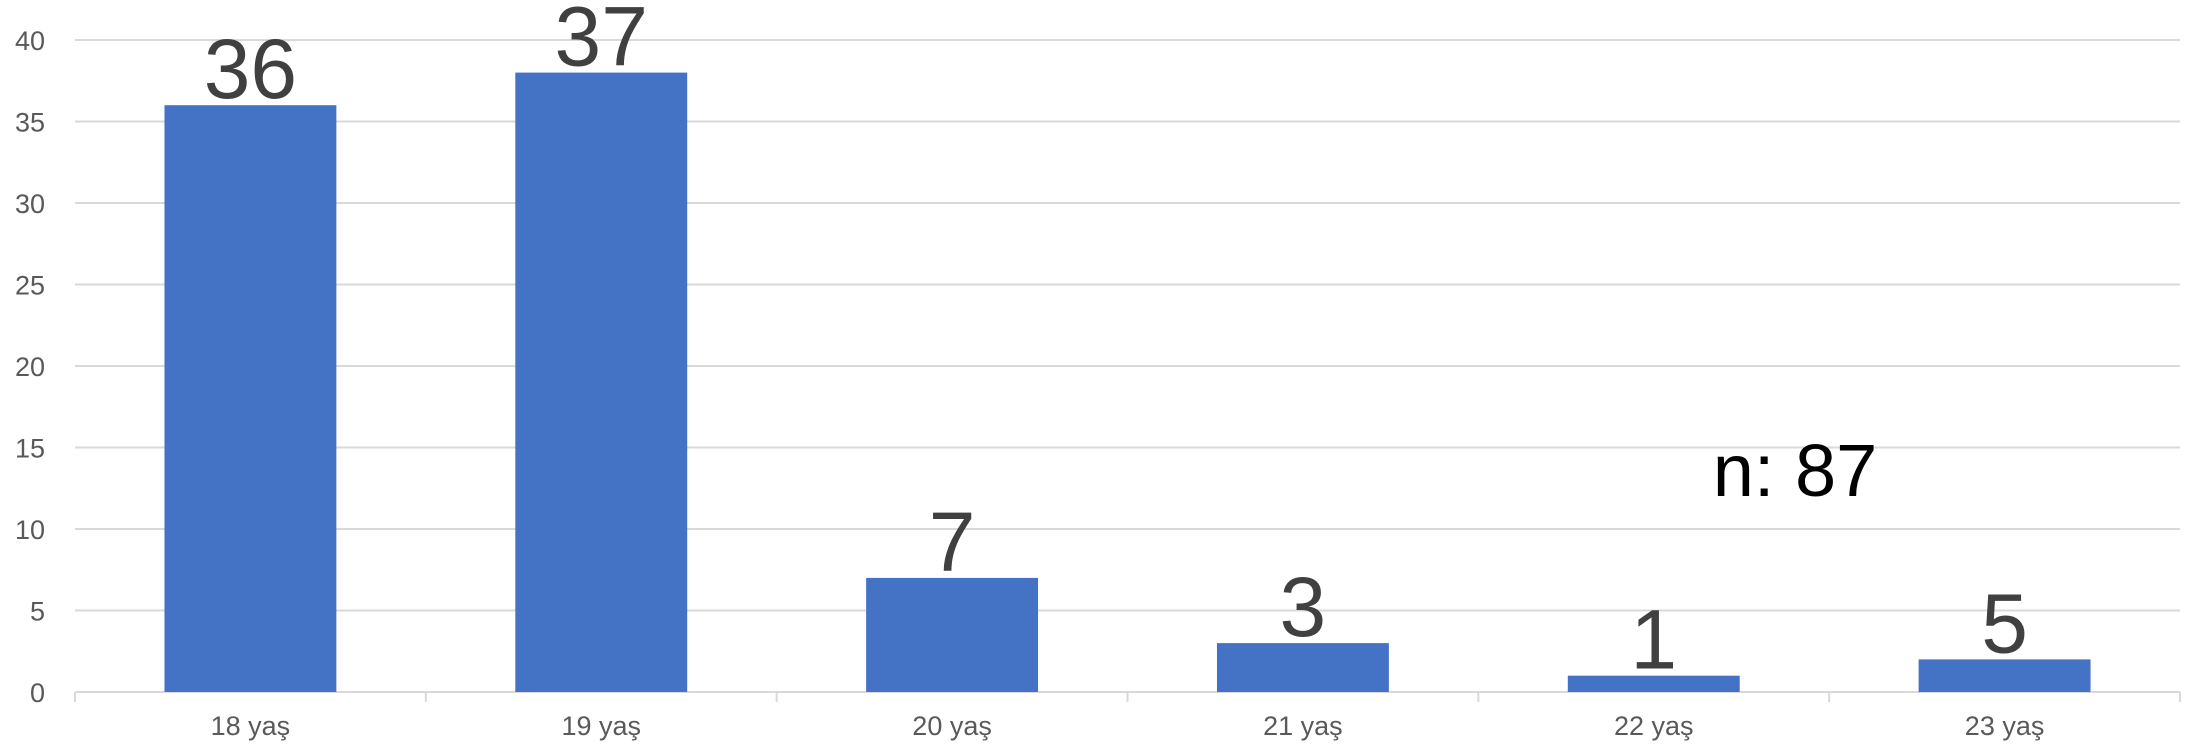 This screenshot has height=752, width=2199. What do you see at coordinates (1654, 726) in the screenshot?
I see `x-tick-label: 22 yaş` at bounding box center [1654, 726].